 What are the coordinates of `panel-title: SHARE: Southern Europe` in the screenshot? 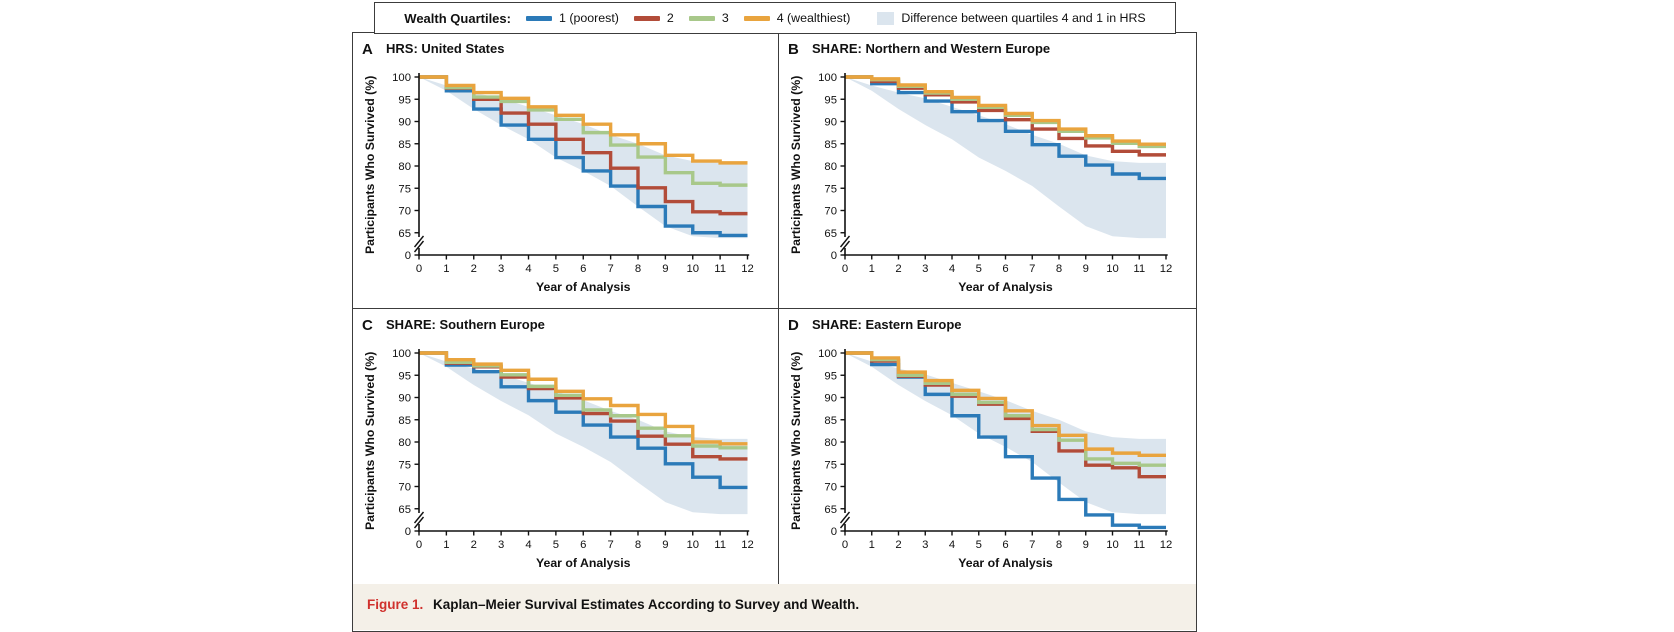 It's located at (465, 324).